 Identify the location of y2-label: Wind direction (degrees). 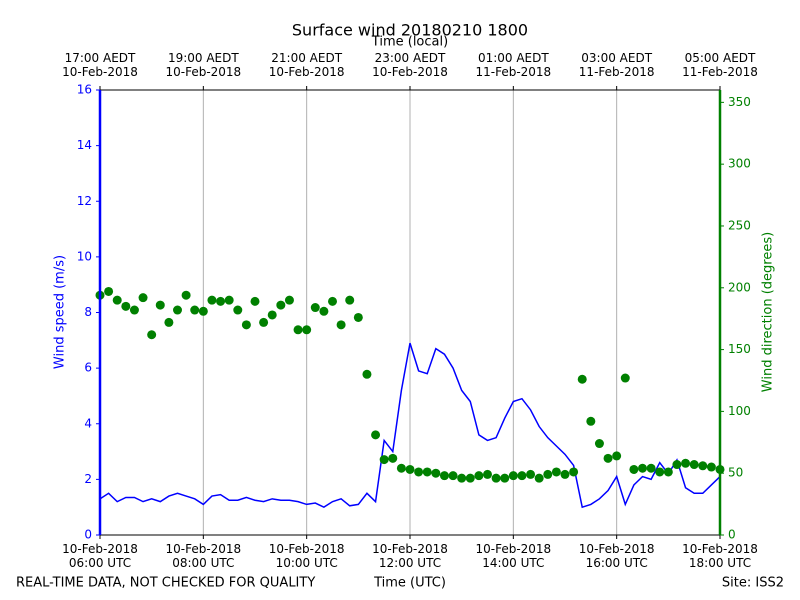
(768, 312).